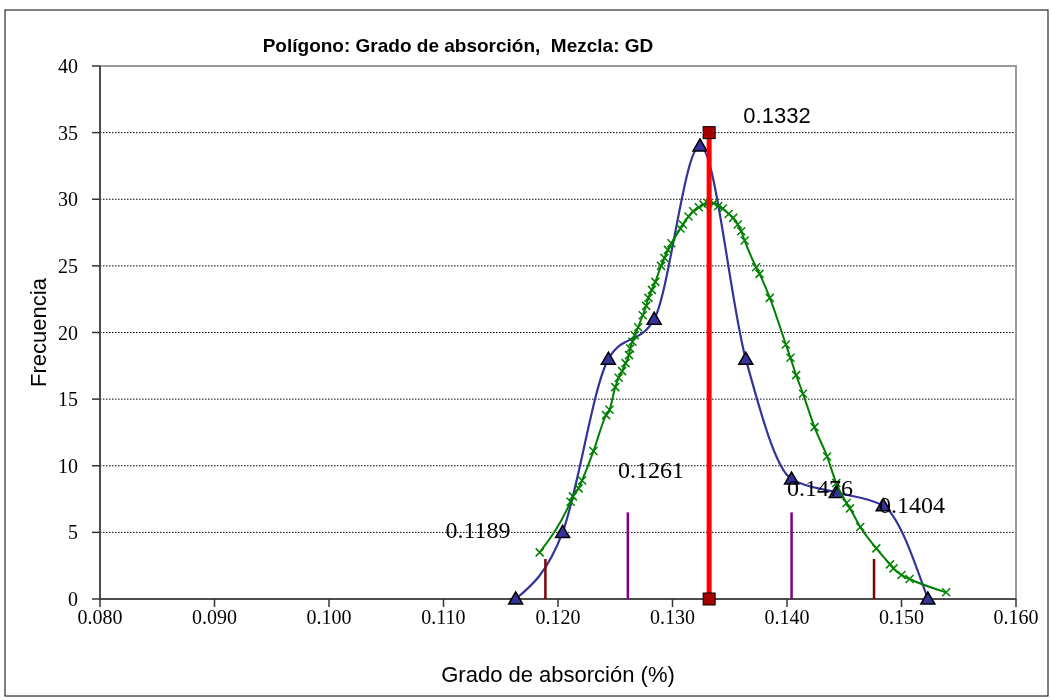 The height and width of the screenshot is (700, 1052). Describe the element at coordinates (68, 66) in the screenshot. I see `y-tick-label: 40` at that location.